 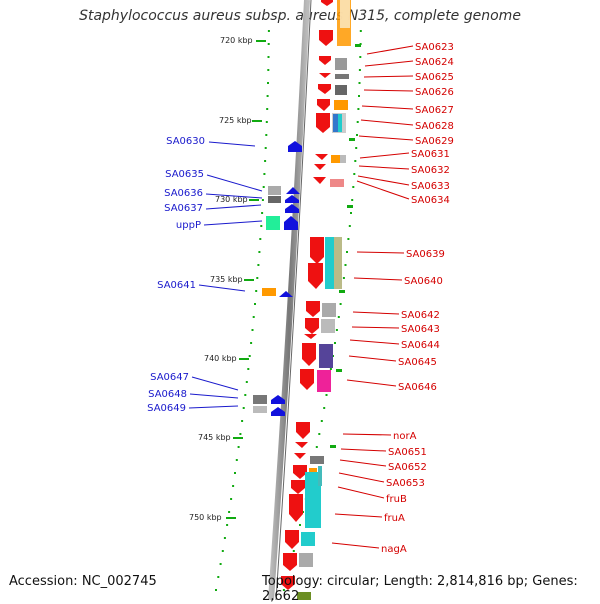 I want to click on gene-label: SA0643, so click(x=420, y=329).